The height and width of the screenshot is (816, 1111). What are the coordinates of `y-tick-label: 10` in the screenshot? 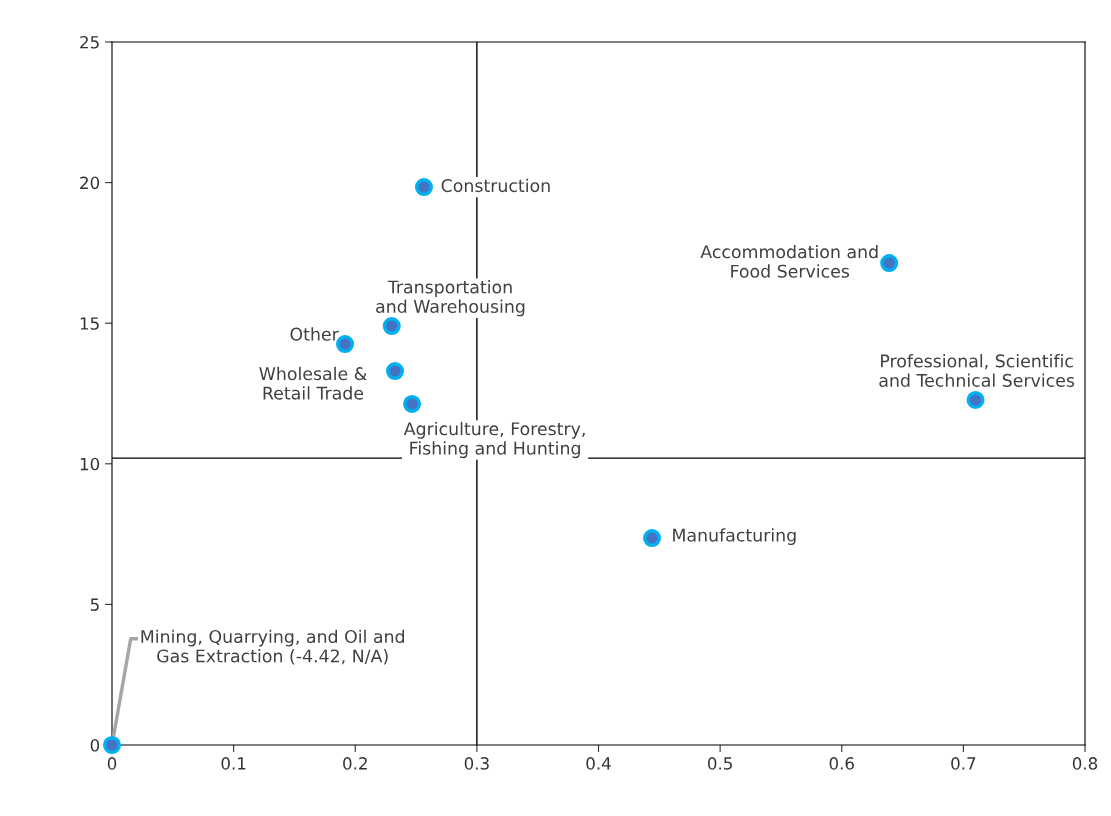 It's located at (90, 464).